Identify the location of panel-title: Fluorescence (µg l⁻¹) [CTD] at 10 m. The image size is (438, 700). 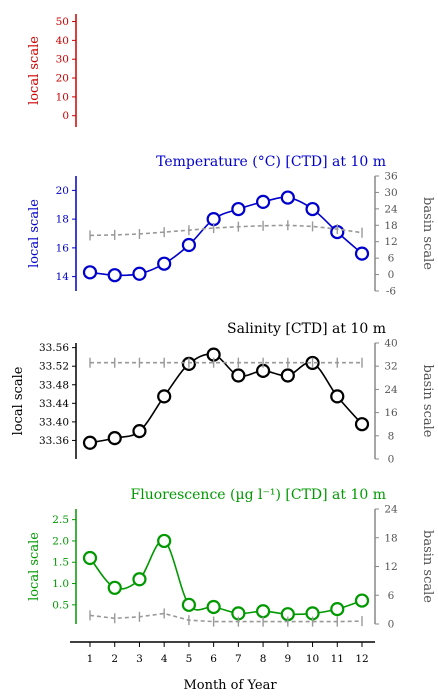
(259, 495).